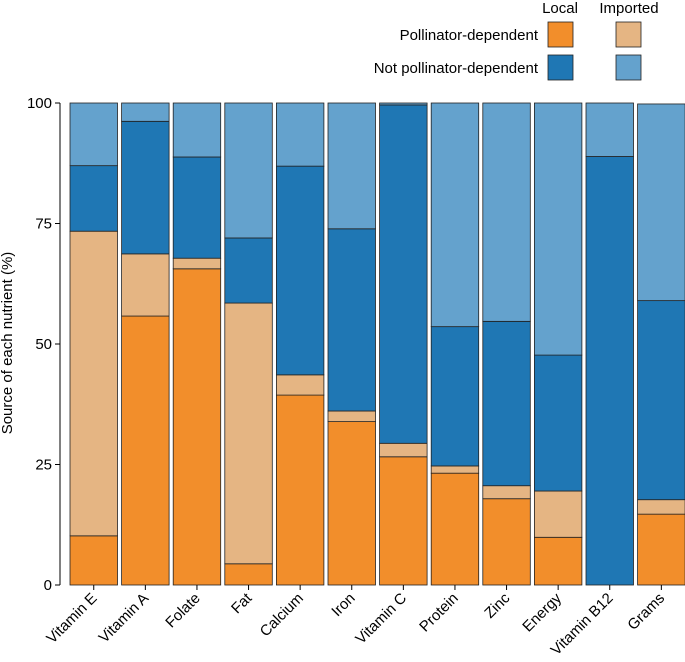 Image resolution: width=685 pixels, height=662 pixels. What do you see at coordinates (183, 611) in the screenshot?
I see `x-tick-label: Folate` at bounding box center [183, 611].